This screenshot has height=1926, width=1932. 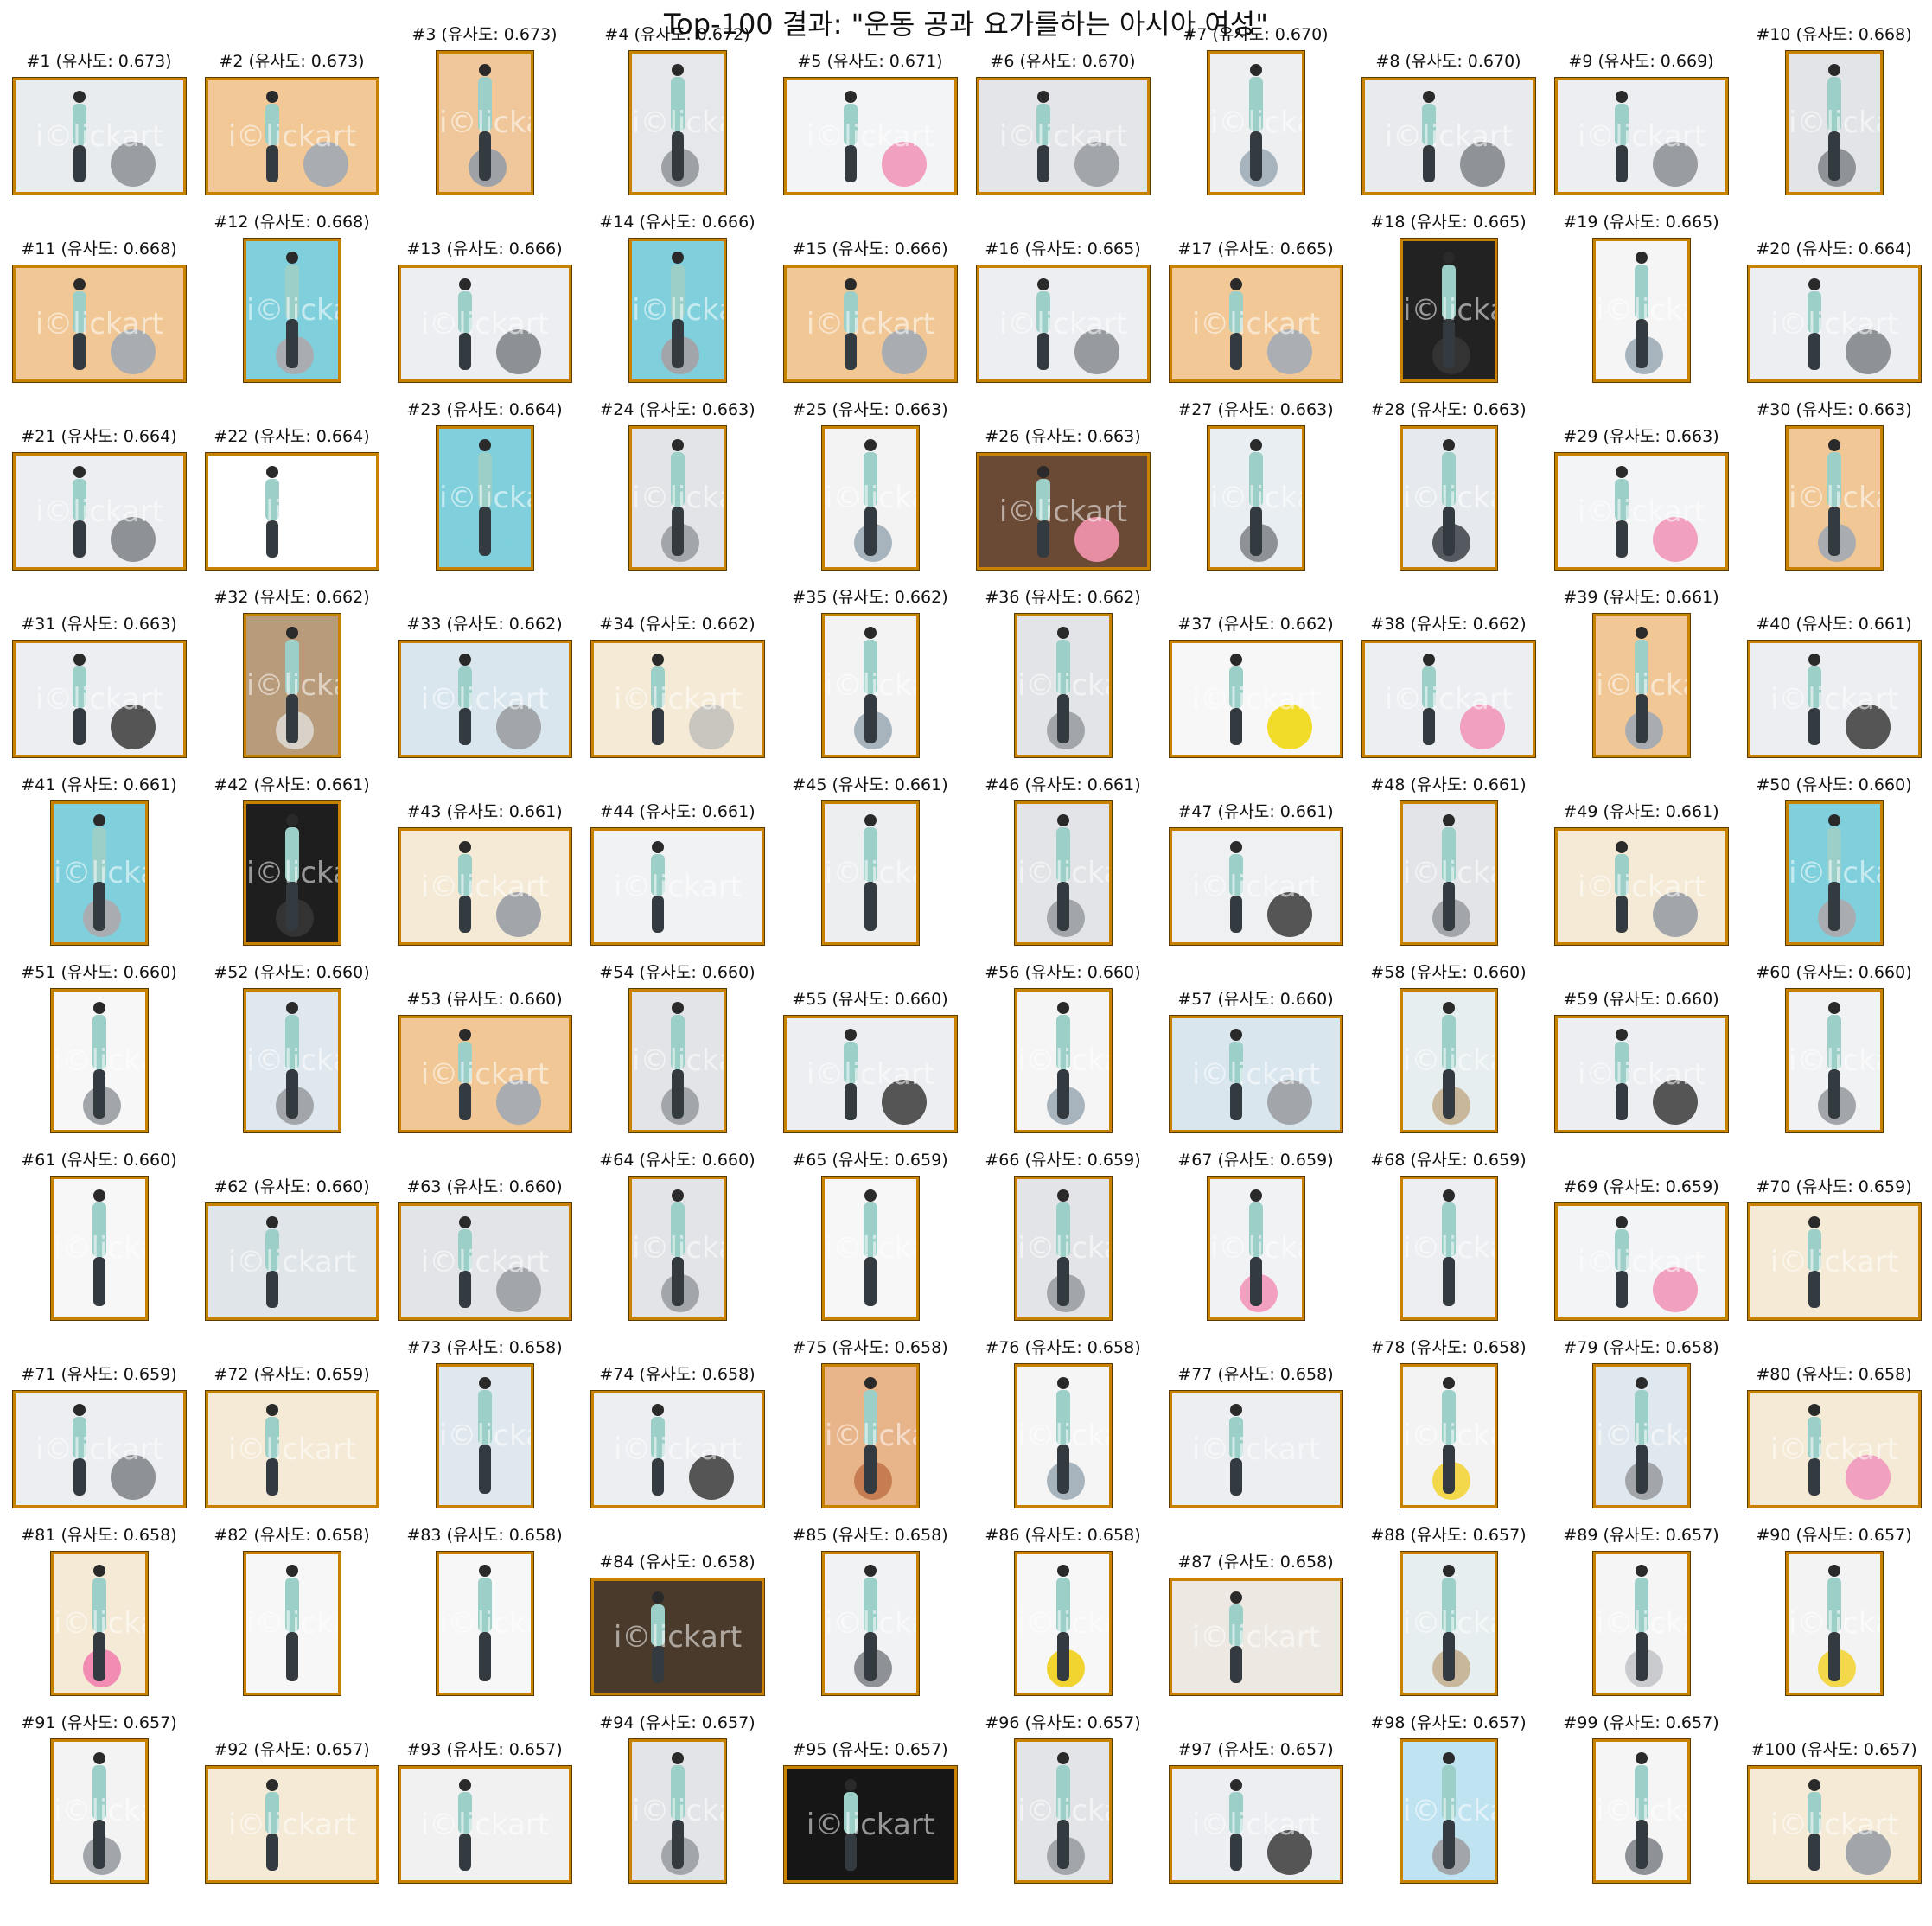 What do you see at coordinates (1448, 1632) in the screenshot?
I see `result-card: #88 (유사도: 0.657) i©lickart` at bounding box center [1448, 1632].